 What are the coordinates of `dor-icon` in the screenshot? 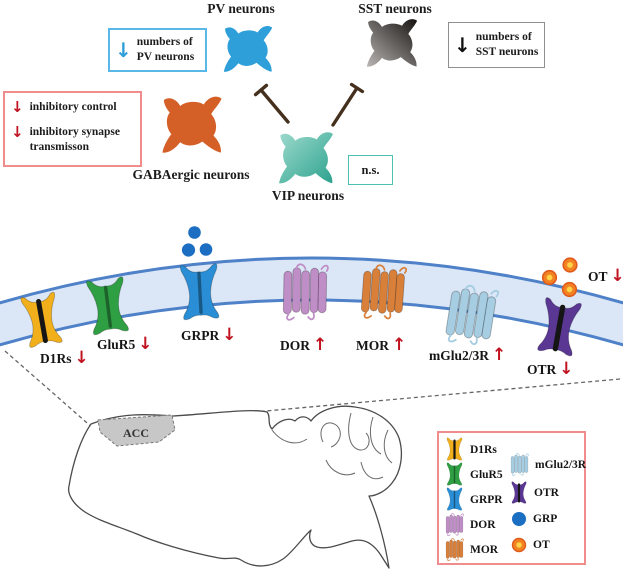 It's located at (454, 524).